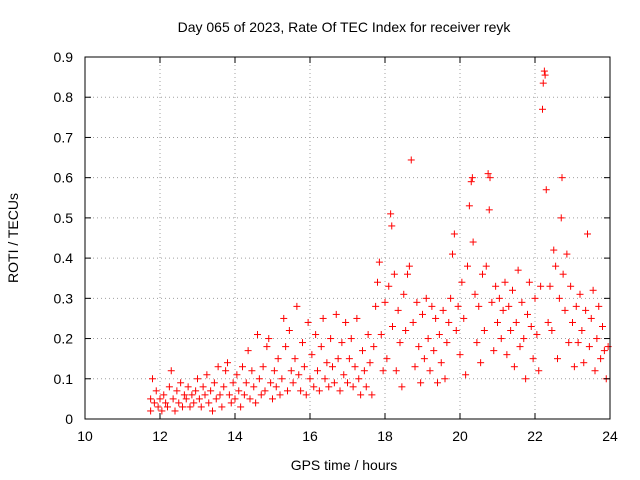 Image resolution: width=640 pixels, height=480 pixels. I want to click on x-tick-label: 14, so click(235, 436).